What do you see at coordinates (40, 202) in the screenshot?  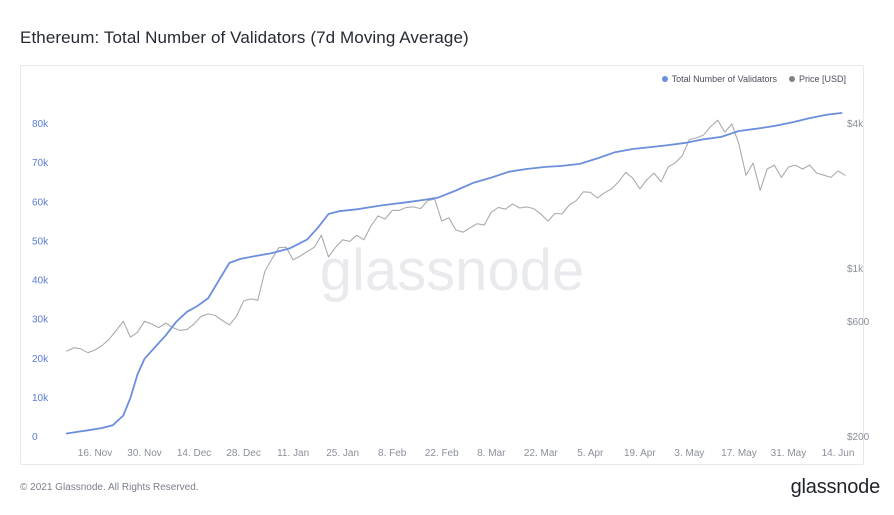 I see `left-tick-label: 60k` at bounding box center [40, 202].